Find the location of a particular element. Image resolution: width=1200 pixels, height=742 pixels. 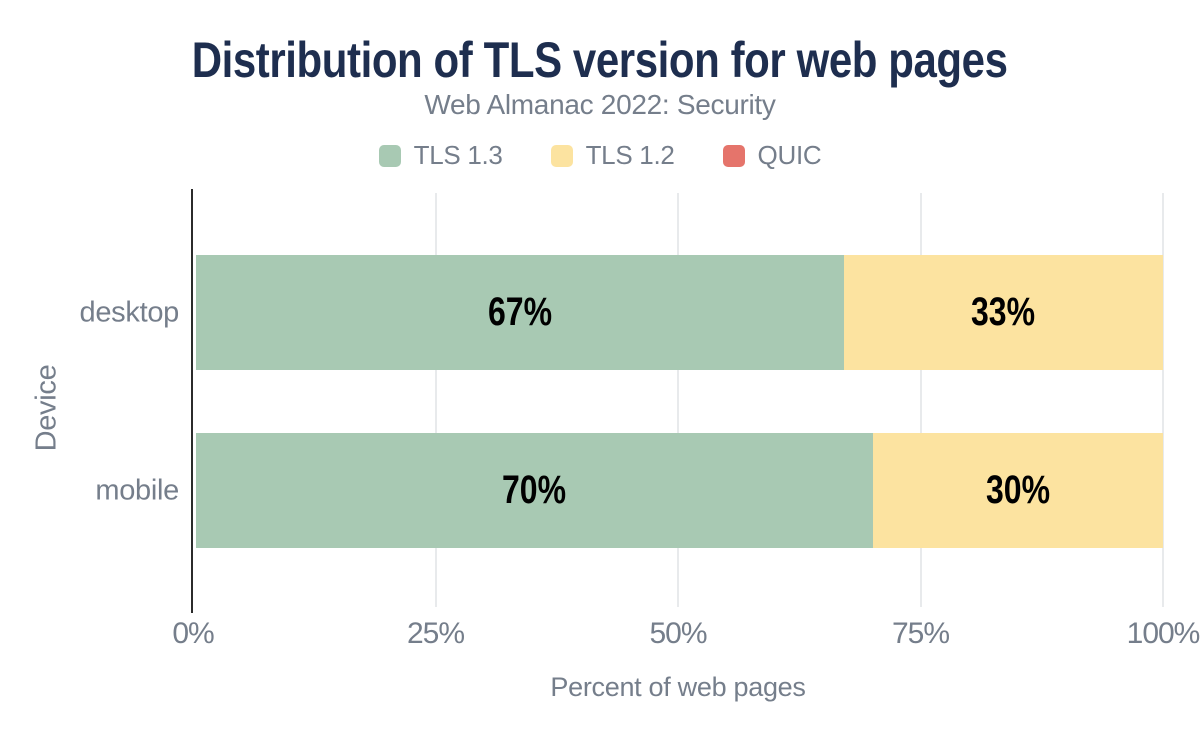

bar-segment-label: 67% is located at coordinates (519, 312).